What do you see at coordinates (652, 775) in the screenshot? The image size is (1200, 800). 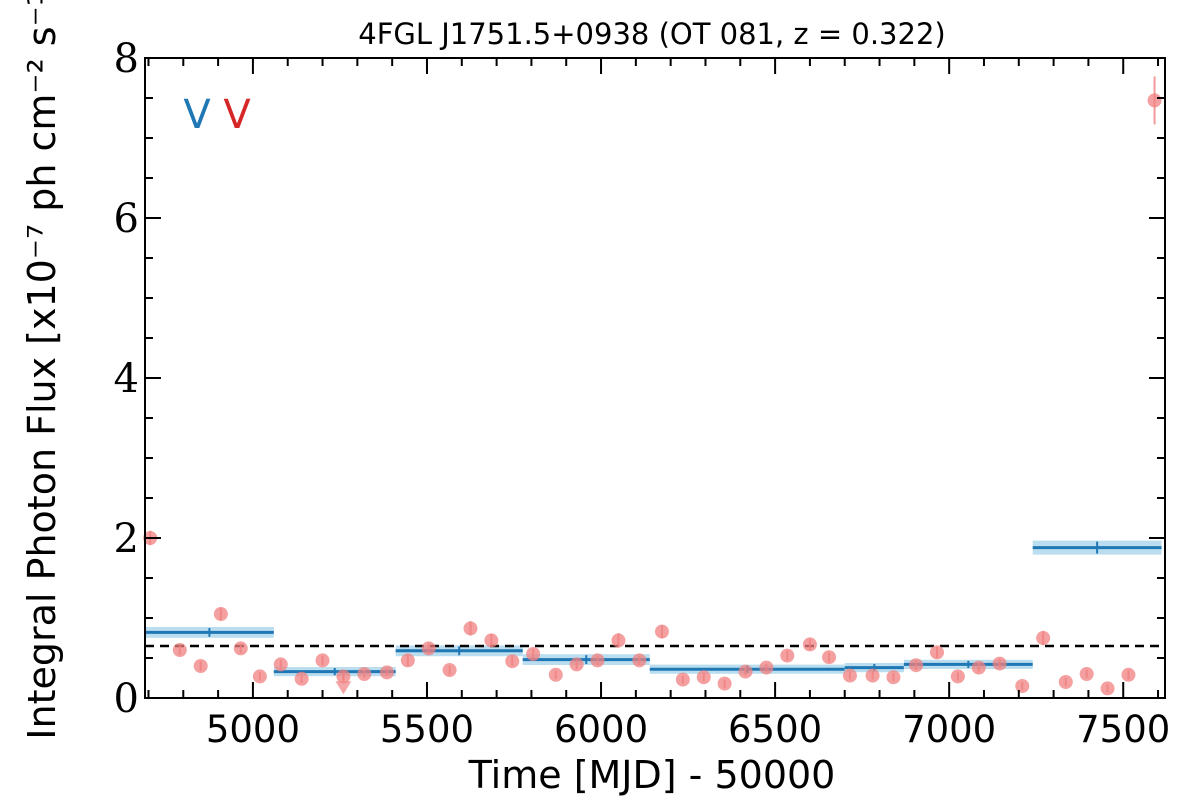 I see `x-axis-label: Time [MJD] - 50000` at bounding box center [652, 775].